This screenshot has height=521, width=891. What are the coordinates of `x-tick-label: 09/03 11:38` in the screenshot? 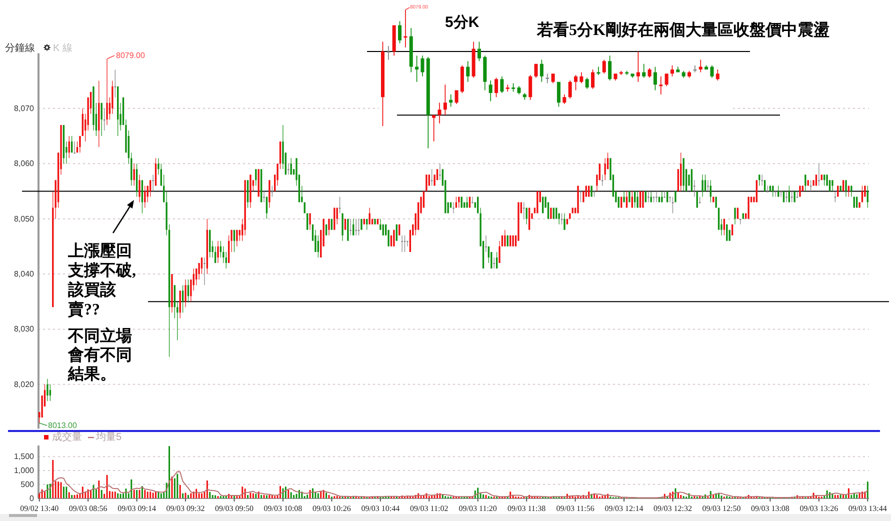 It's located at (527, 508).